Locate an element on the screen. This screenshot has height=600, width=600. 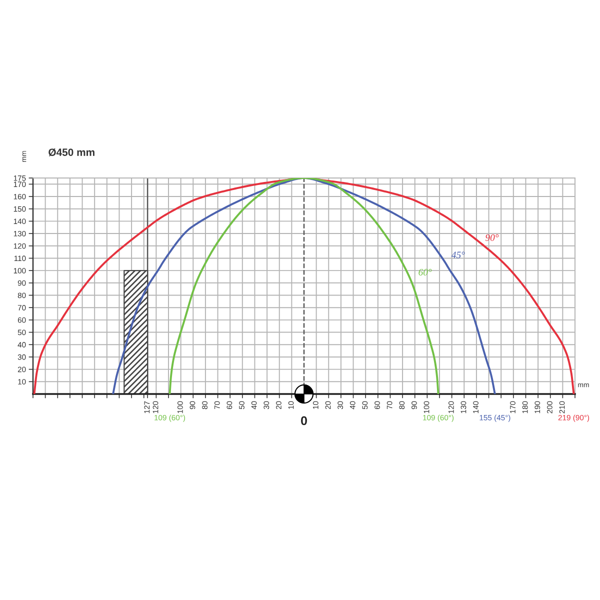
series-label: 45° is located at coordinates (458, 255).